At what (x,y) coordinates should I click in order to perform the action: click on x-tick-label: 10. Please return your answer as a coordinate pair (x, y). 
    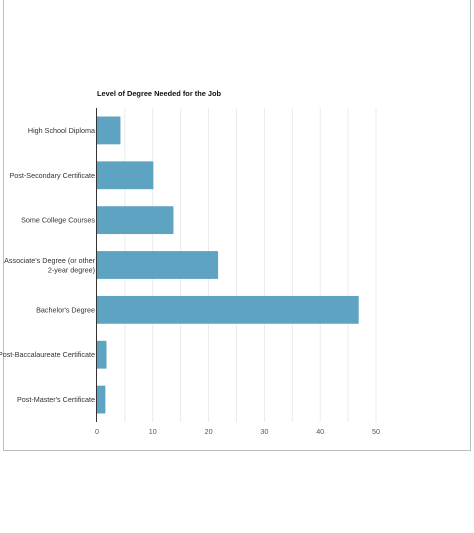
    Looking at the image, I should click on (153, 431).